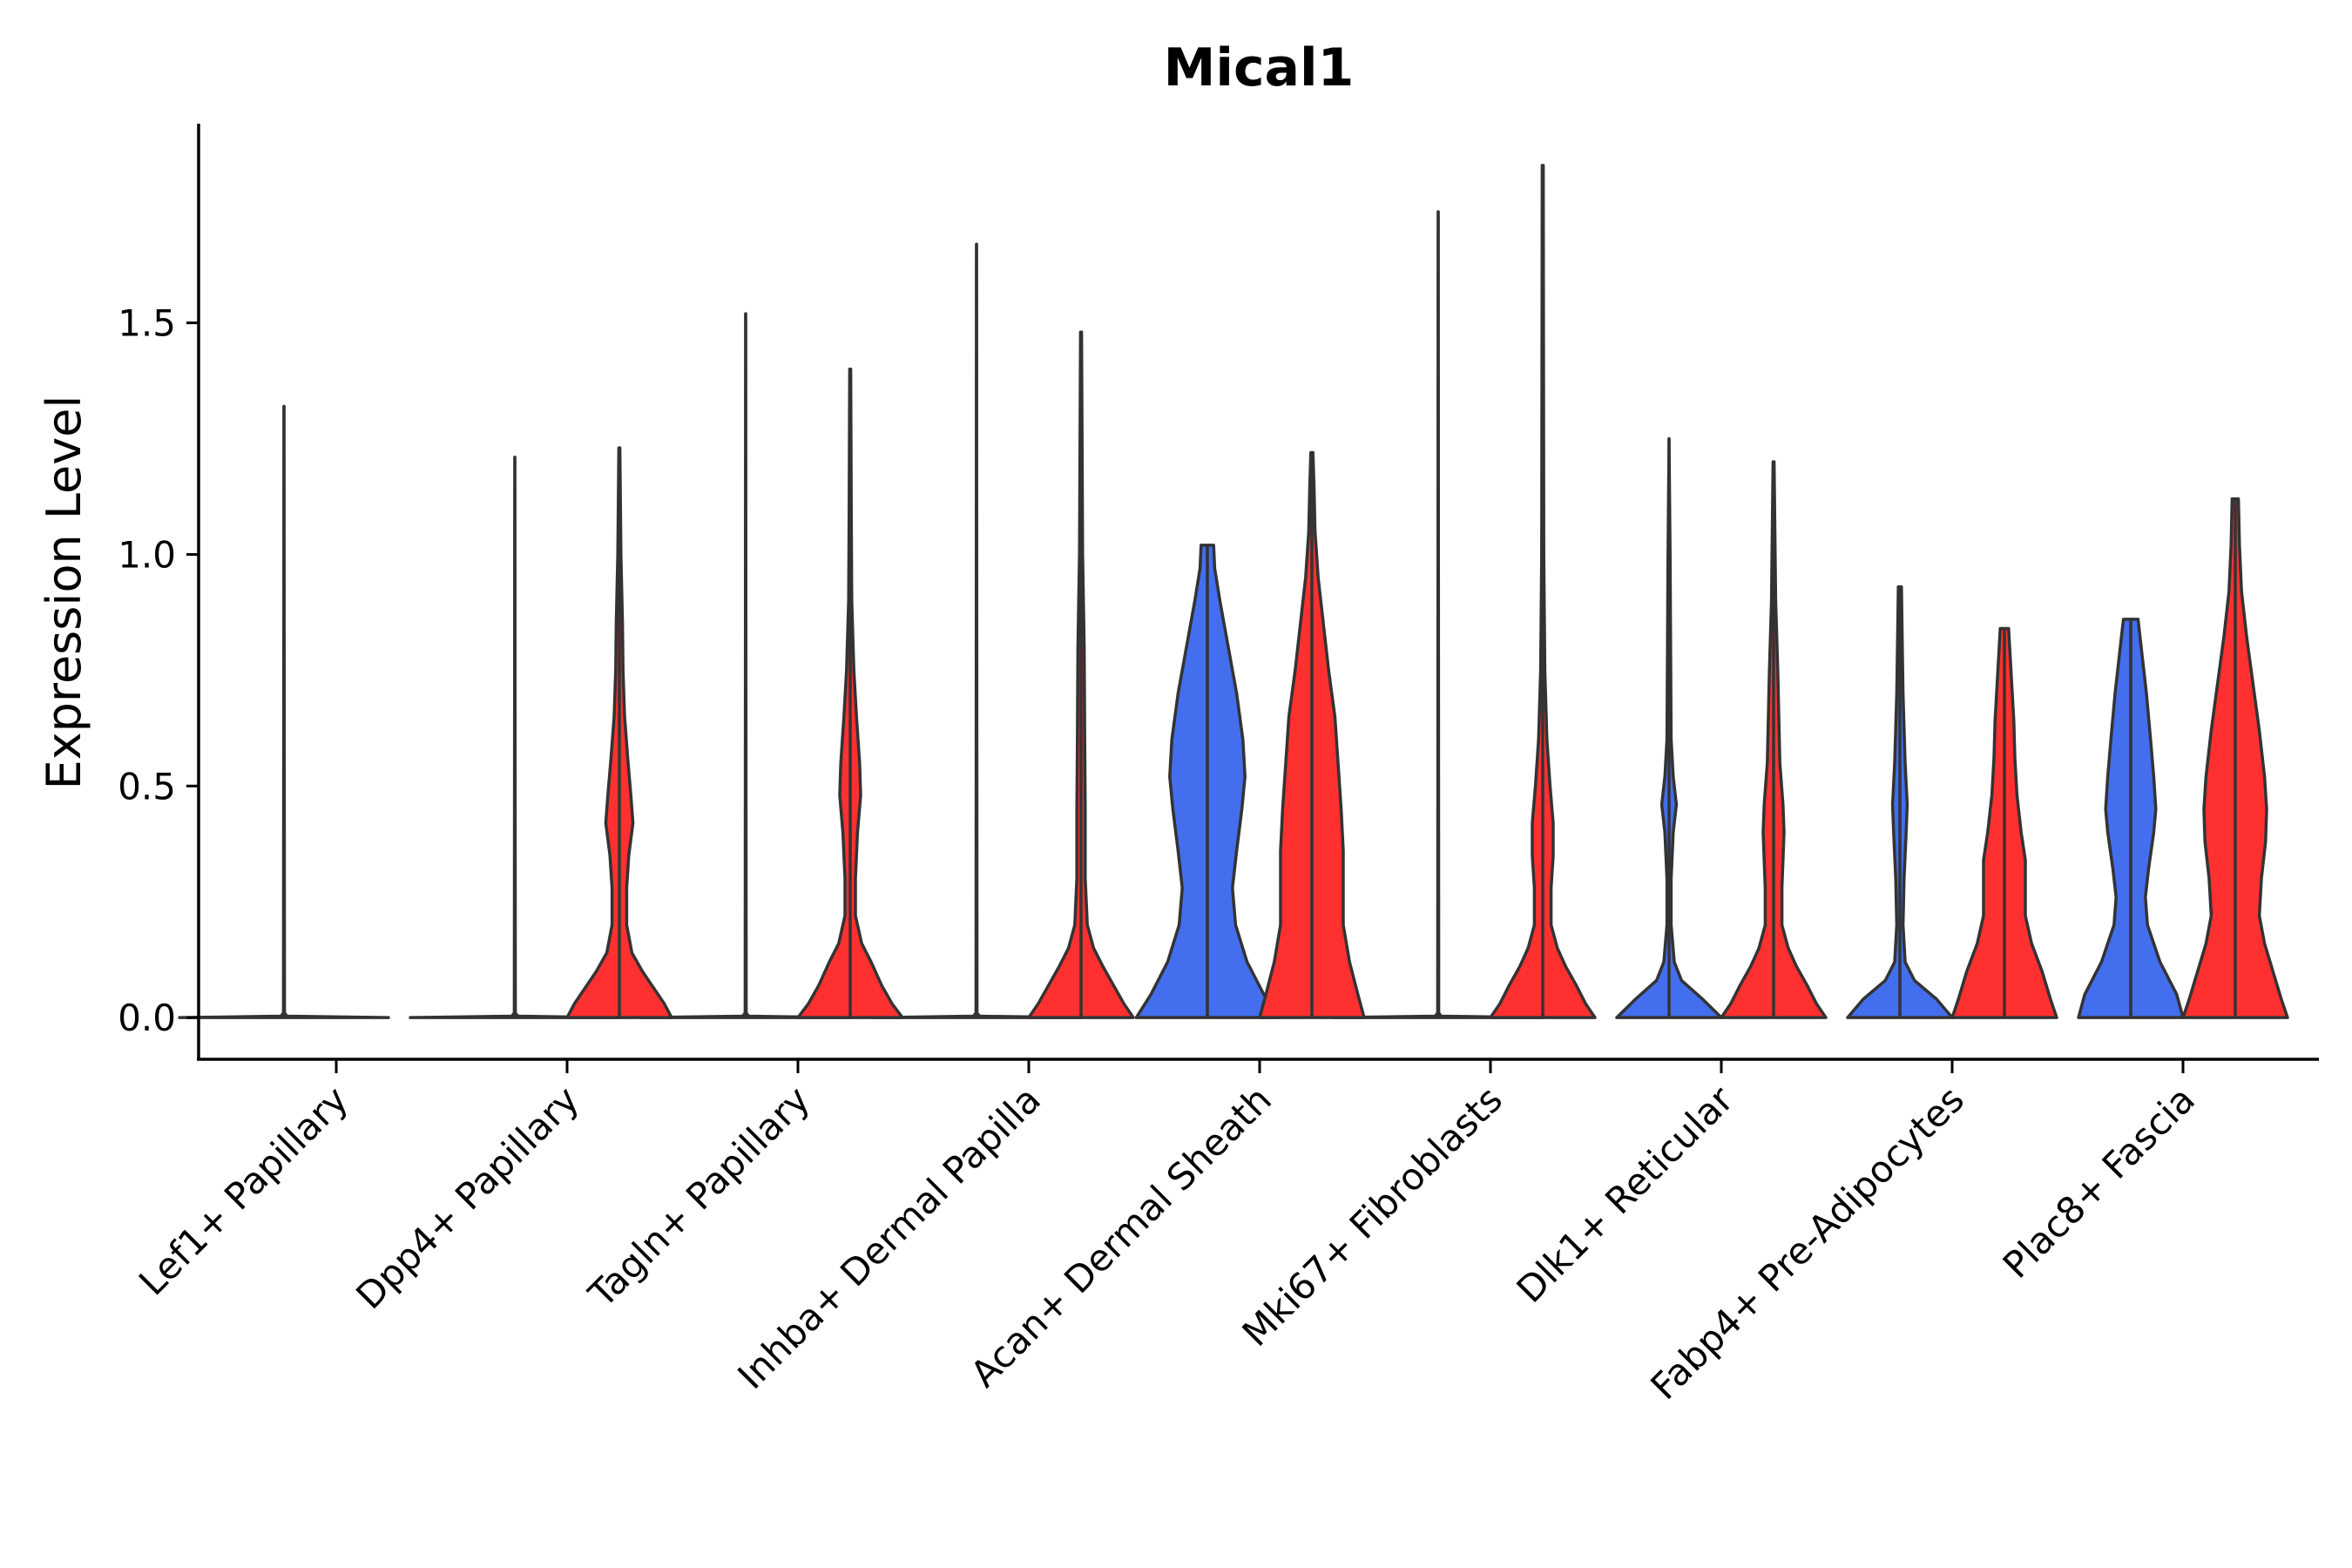  I want to click on y-tick-label: 1.5, so click(147, 324).